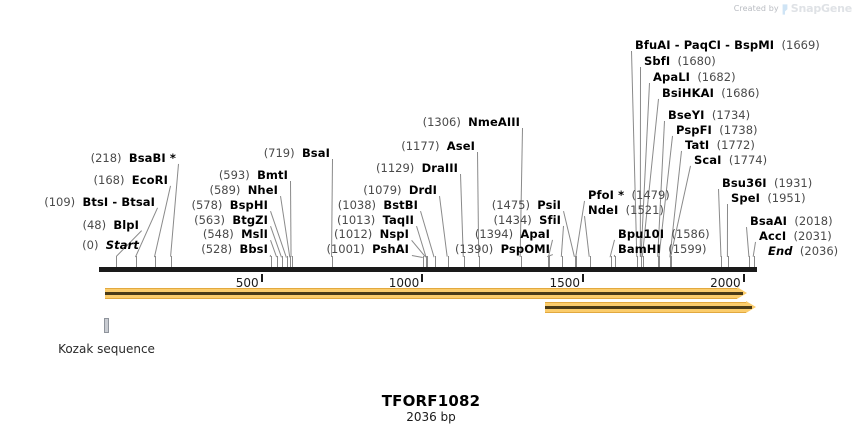  Describe the element at coordinates (730, 160) in the screenshot. I see `enzyme-label-scai: ScaI (1774)` at that location.